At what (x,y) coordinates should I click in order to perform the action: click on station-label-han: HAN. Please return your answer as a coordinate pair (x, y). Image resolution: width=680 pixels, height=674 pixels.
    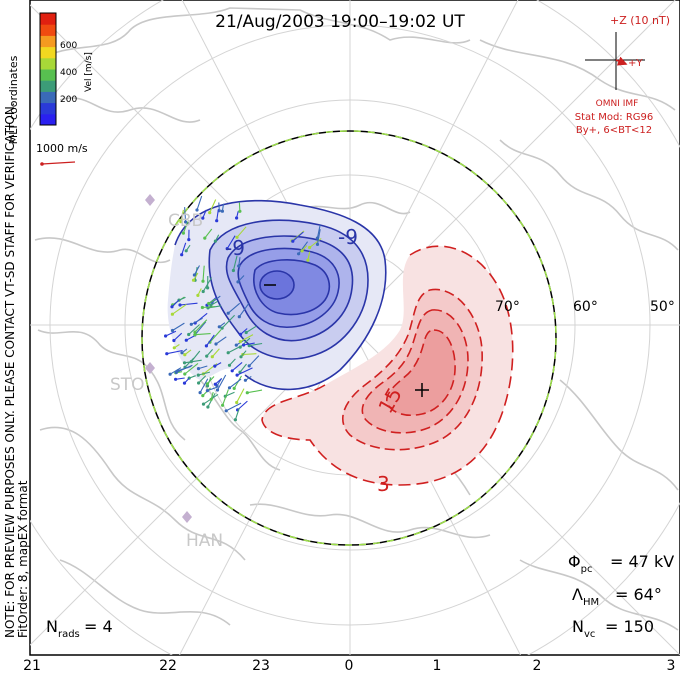
    Looking at the image, I should click on (204, 541).